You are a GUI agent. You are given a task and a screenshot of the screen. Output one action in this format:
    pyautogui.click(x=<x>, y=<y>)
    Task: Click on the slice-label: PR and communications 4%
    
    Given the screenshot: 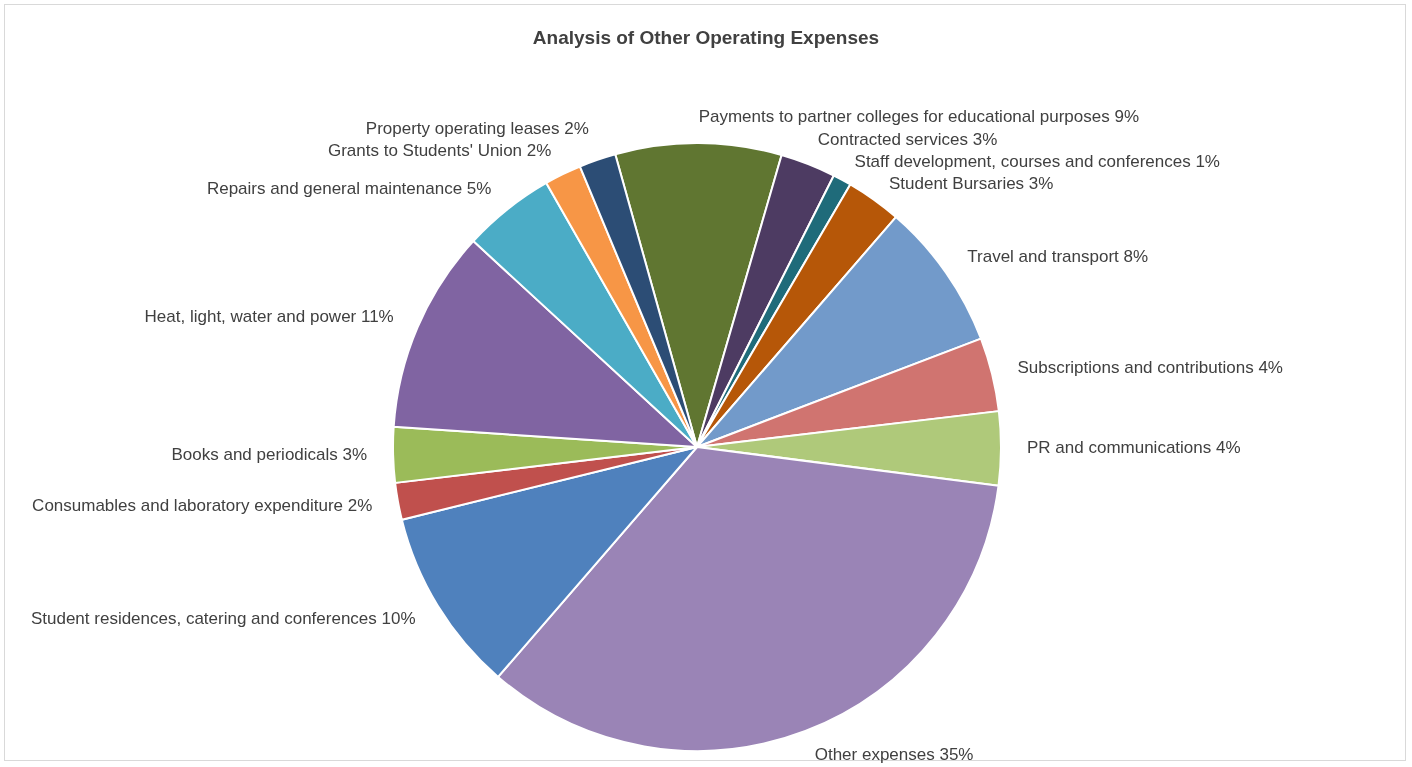 What is the action you would take?
    pyautogui.click(x=1134, y=448)
    